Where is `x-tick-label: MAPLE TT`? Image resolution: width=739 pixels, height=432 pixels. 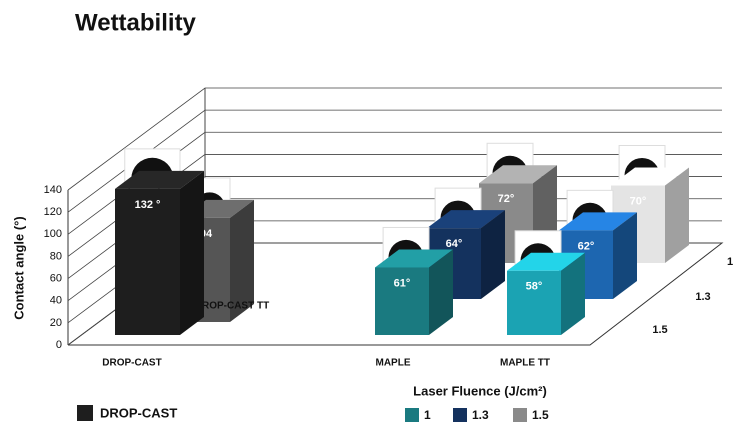
x-tick-label: MAPLE TT is located at coordinates (525, 363).